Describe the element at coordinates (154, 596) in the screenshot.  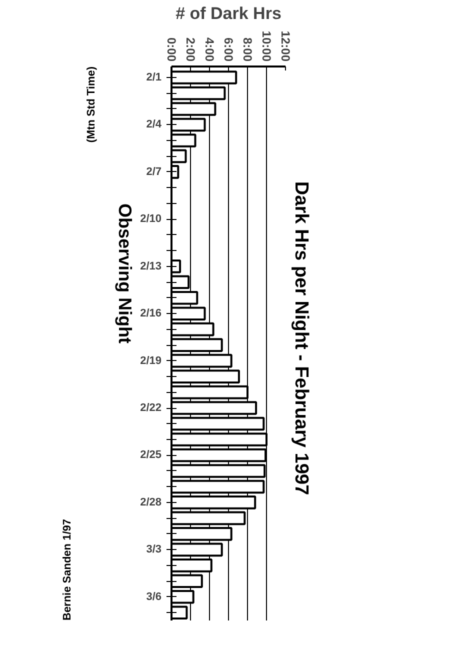
I see `y-tick-label: 3/6` at that location.